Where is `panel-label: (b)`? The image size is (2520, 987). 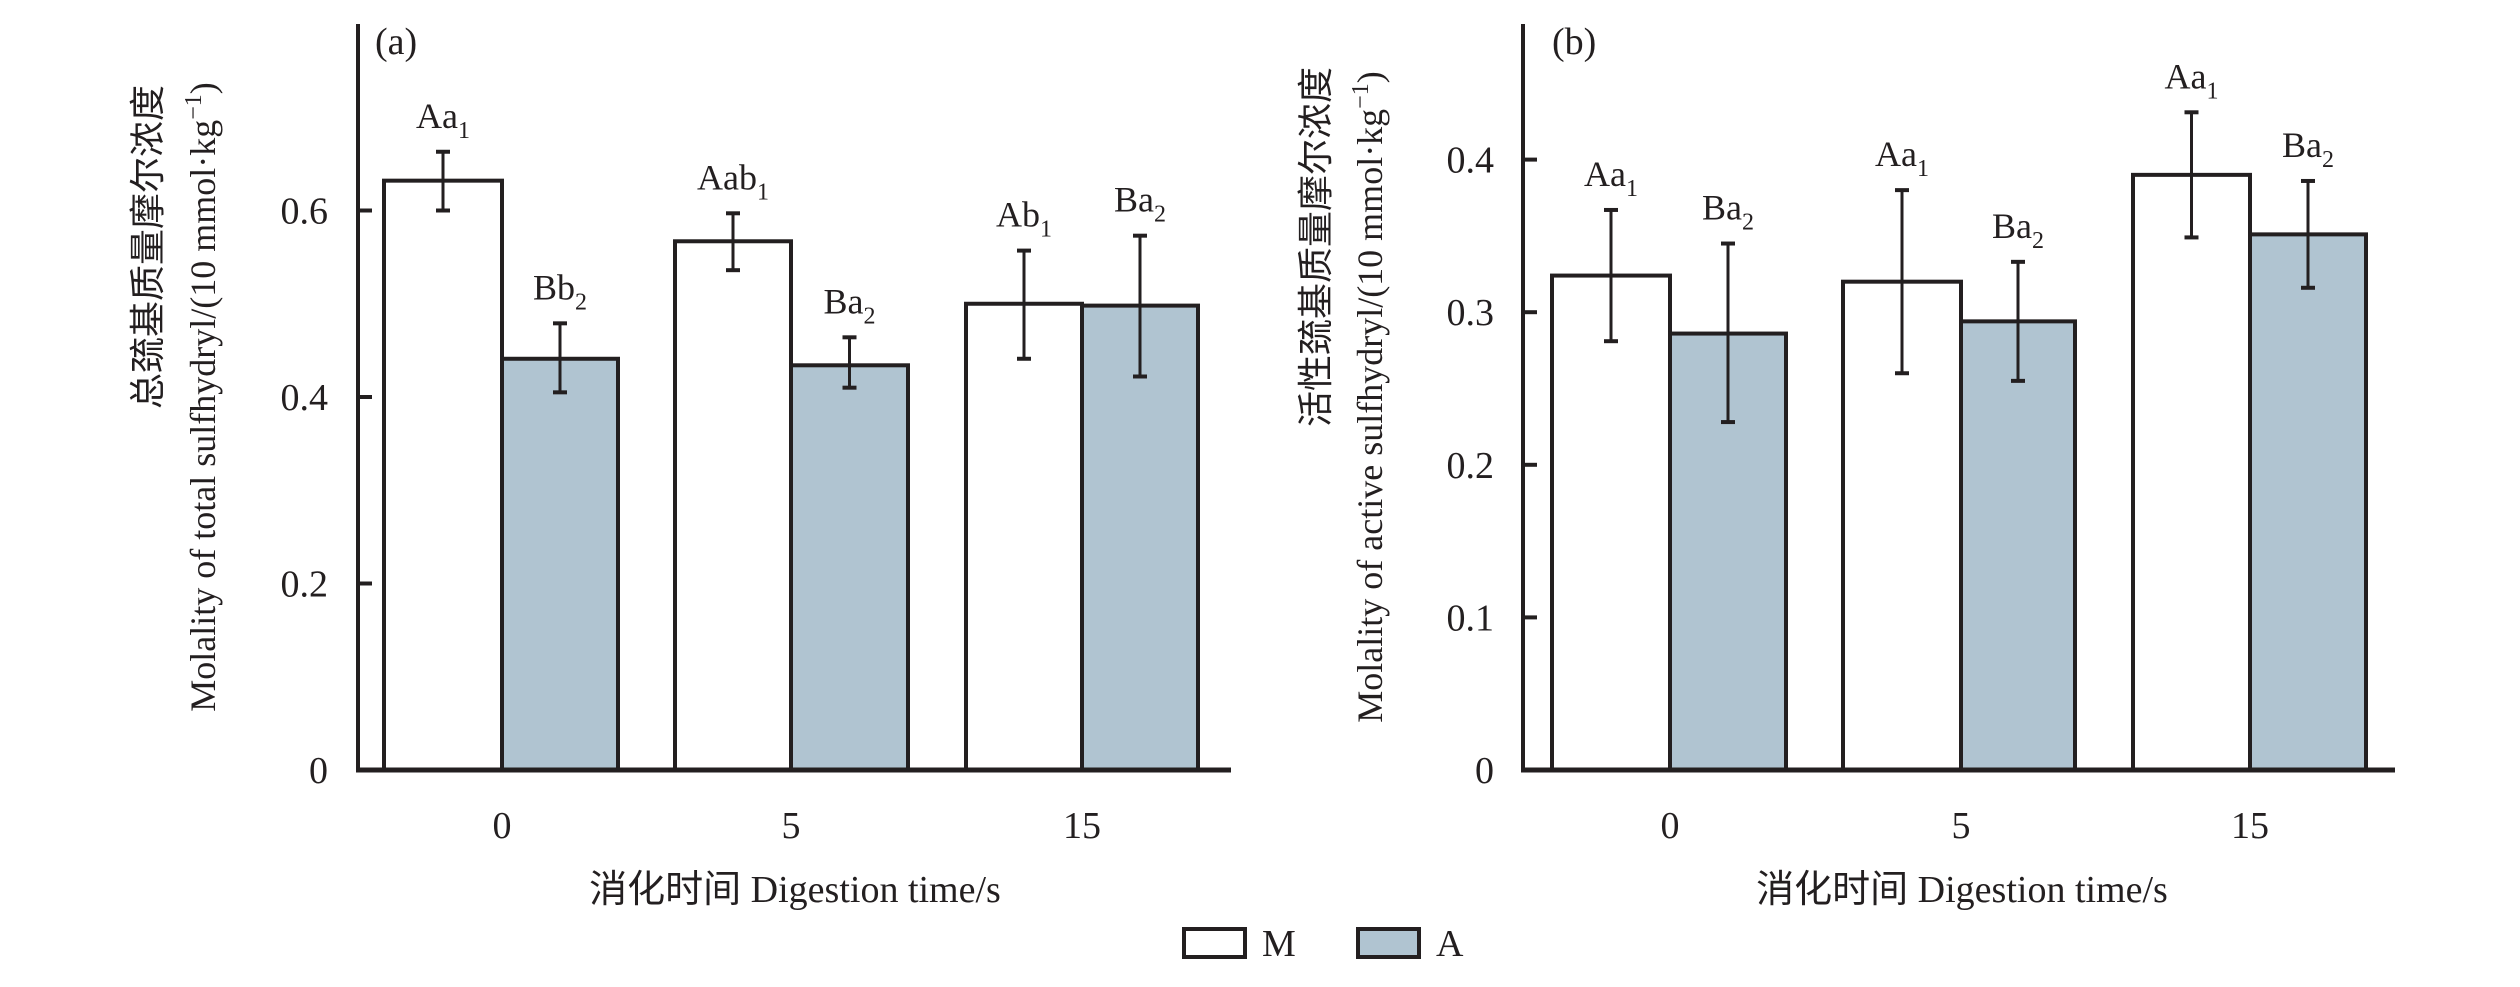 panel-label: (b) is located at coordinates (1574, 42).